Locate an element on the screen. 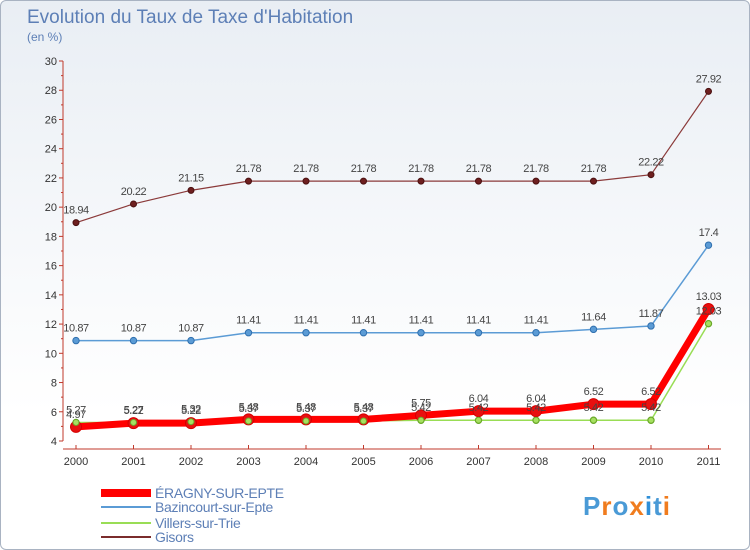  y-tick-label: 4 is located at coordinates (54, 442).